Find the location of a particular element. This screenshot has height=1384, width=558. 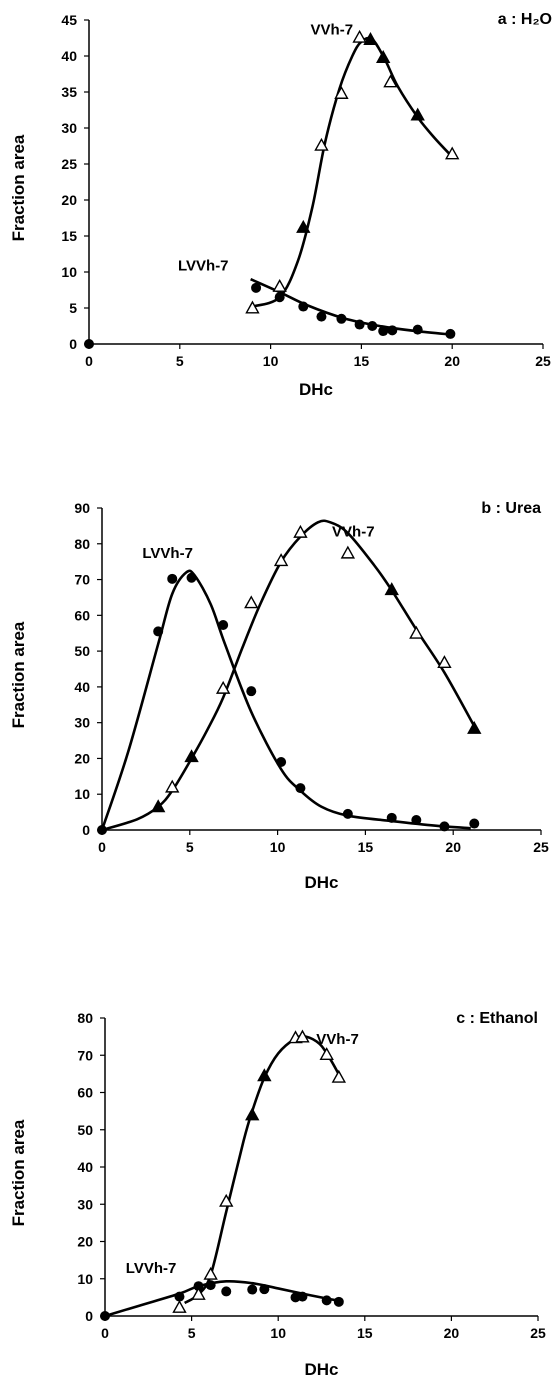

y-tick-label: 35 is located at coordinates (69, 92).